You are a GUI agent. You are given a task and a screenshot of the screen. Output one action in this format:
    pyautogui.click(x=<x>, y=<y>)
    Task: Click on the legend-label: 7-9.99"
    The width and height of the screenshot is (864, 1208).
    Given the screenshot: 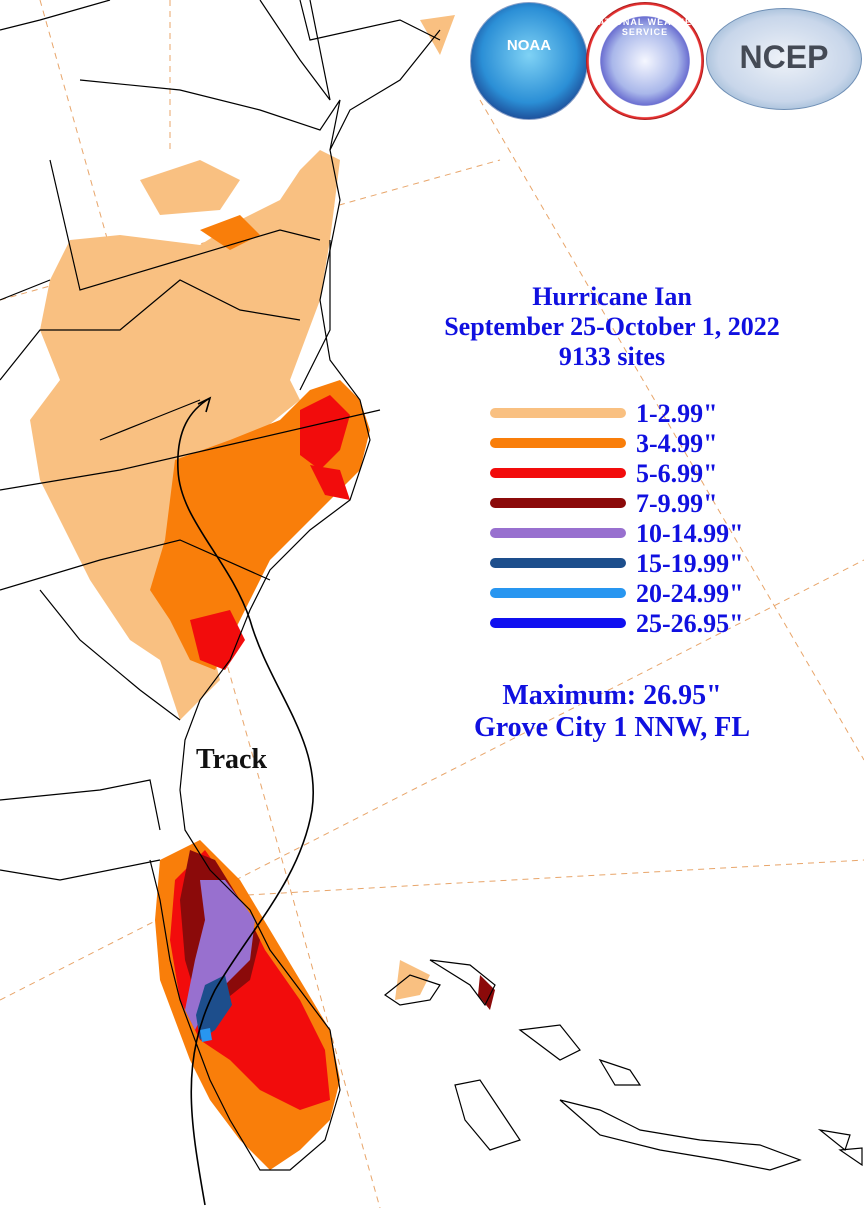 What is the action you would take?
    pyautogui.click(x=677, y=503)
    